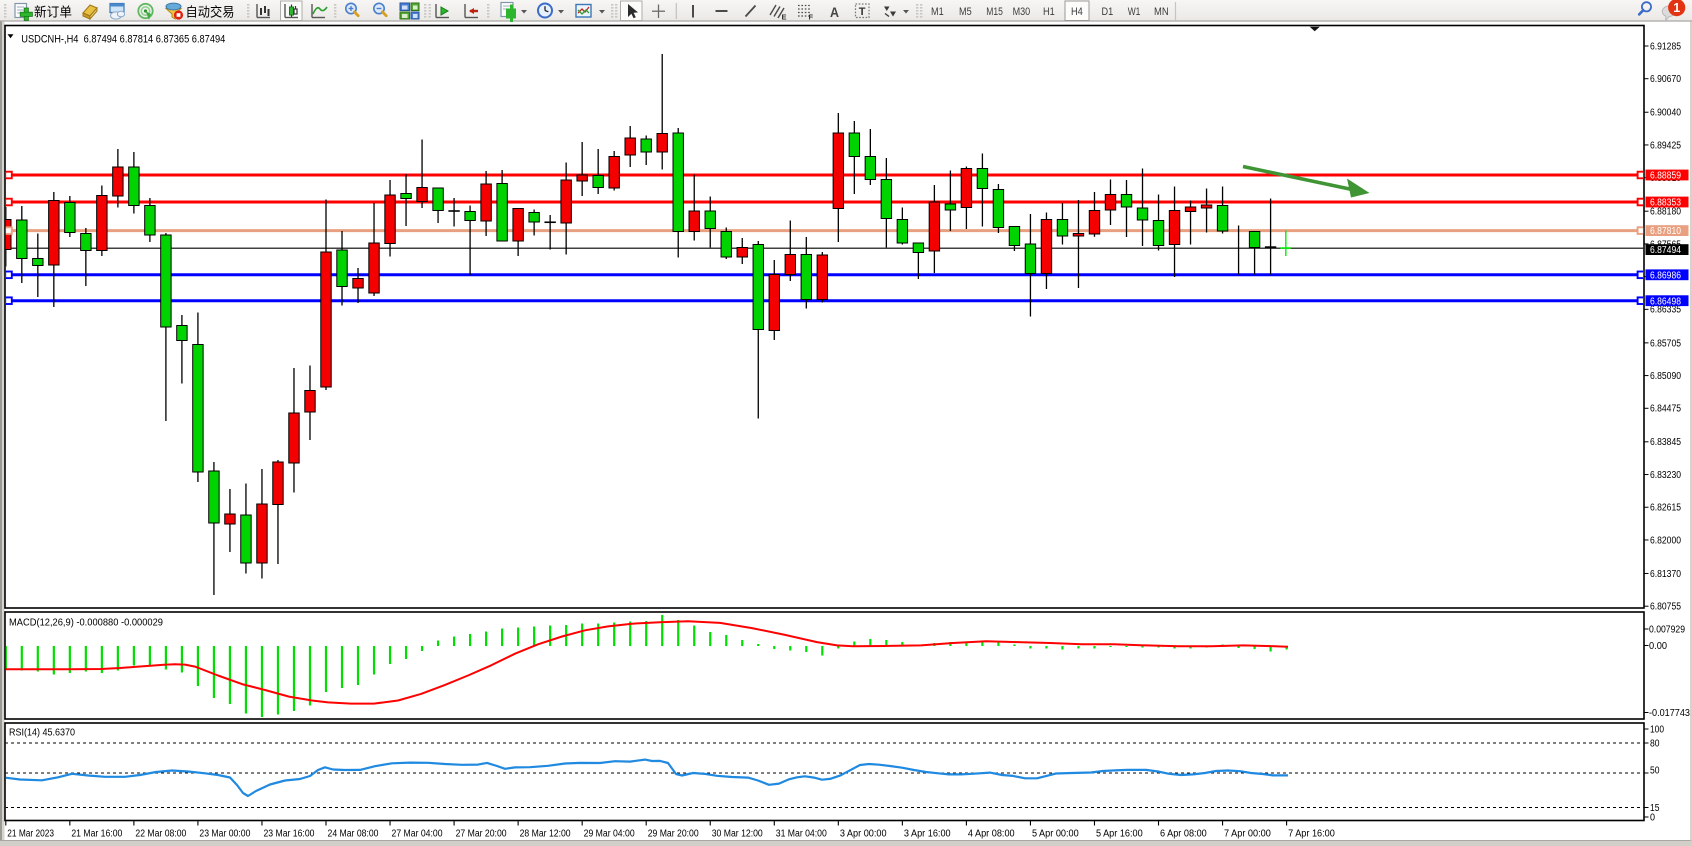 The width and height of the screenshot is (1692, 846). I want to click on svg-text: 6.81370, so click(1665, 574).